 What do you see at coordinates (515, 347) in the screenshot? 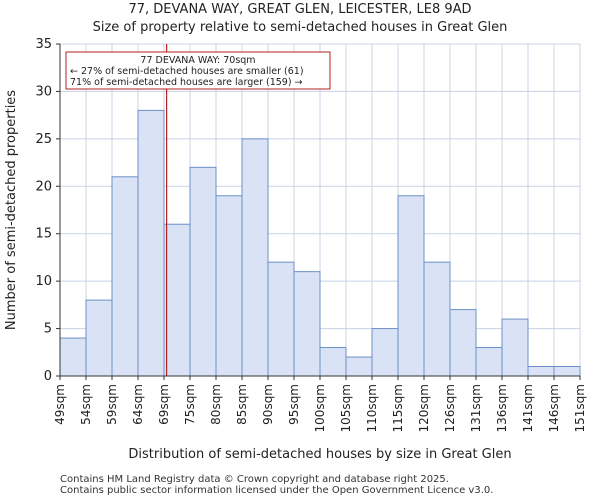
I see `bar-136sqm` at bounding box center [515, 347].